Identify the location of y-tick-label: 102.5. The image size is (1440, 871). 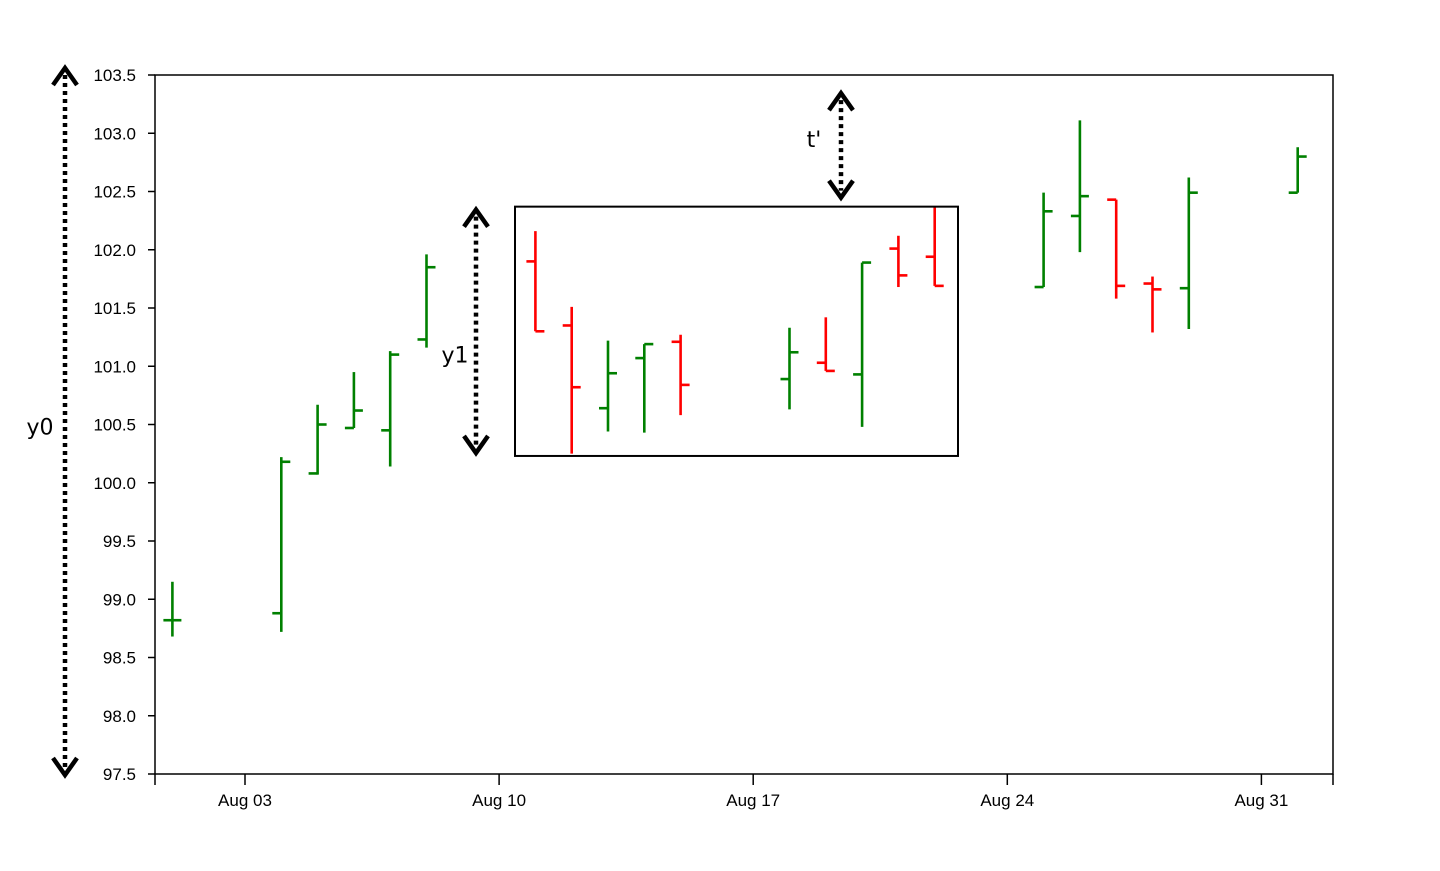
(114, 192).